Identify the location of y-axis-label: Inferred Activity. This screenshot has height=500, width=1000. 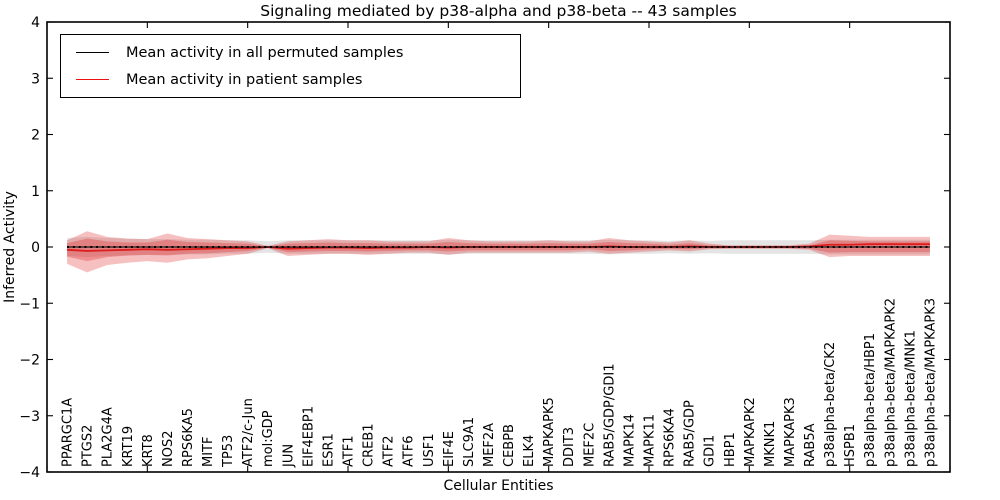
(10, 247).